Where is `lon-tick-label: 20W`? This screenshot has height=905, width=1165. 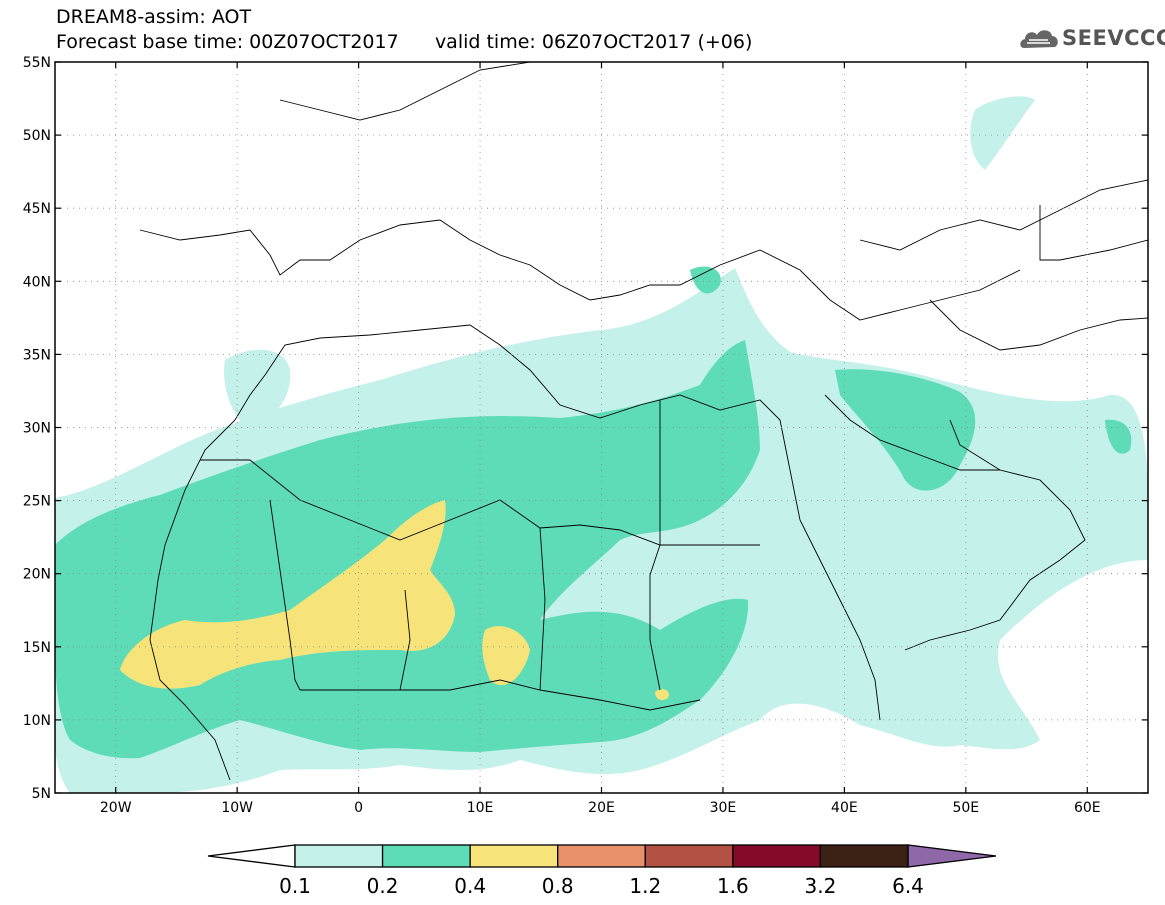
lon-tick-label: 20W is located at coordinates (116, 808).